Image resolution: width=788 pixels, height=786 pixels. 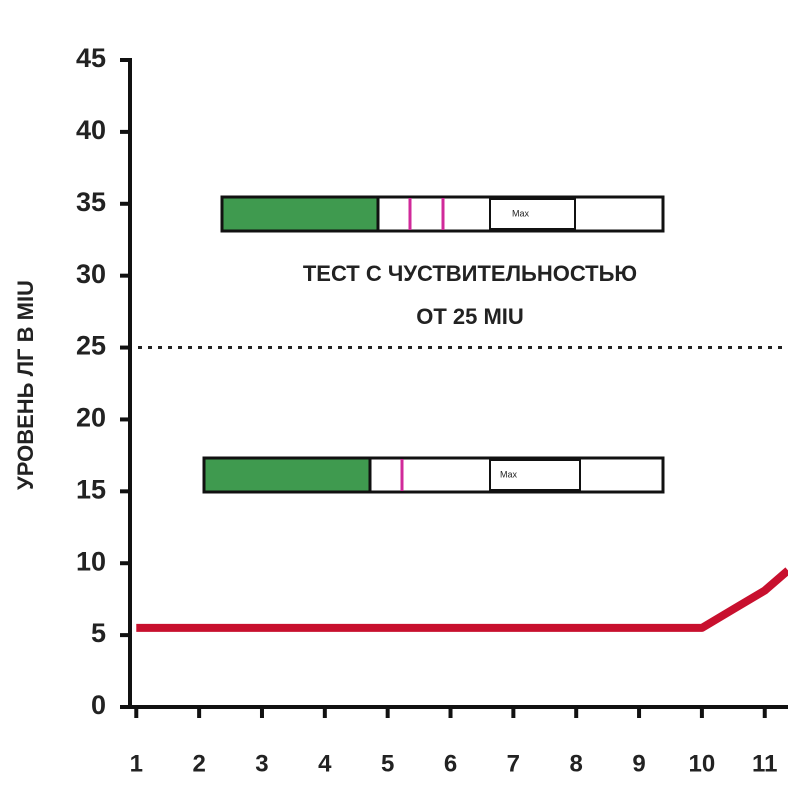 I want to click on x-tick-label: 7, so click(x=513, y=763).